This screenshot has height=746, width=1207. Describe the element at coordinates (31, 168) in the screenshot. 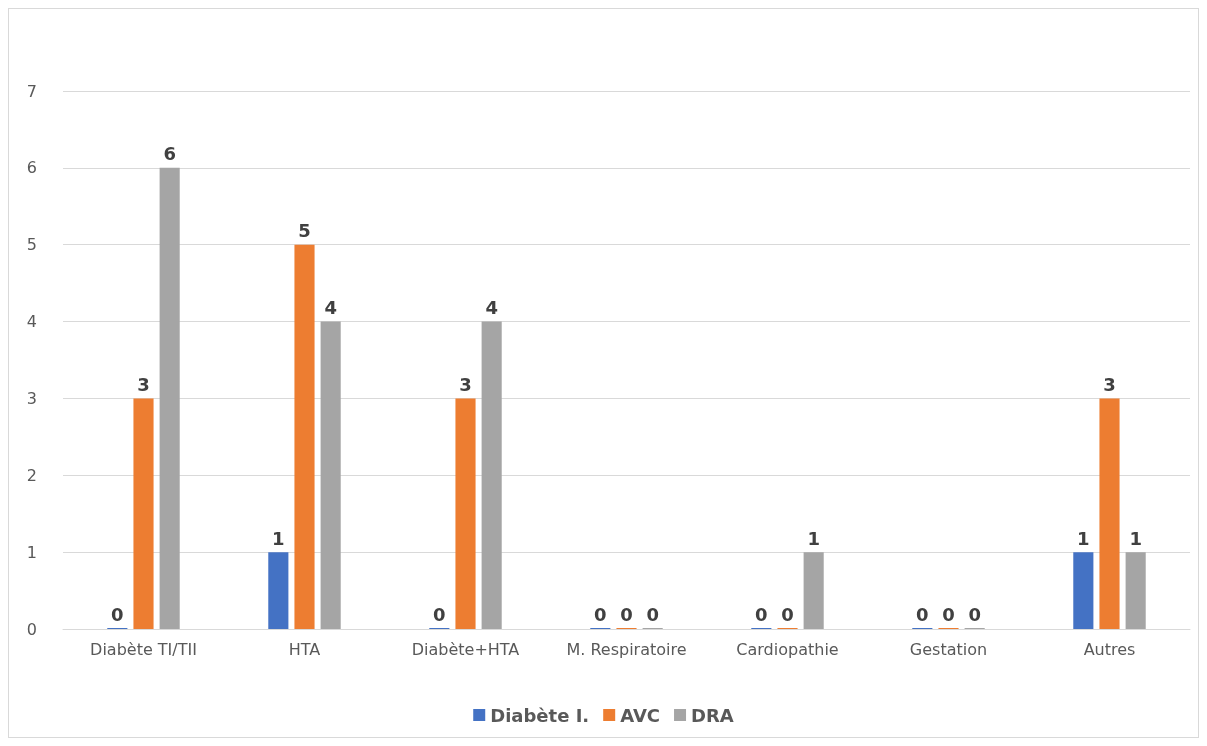

I see `y-tick-label: 6` at that location.